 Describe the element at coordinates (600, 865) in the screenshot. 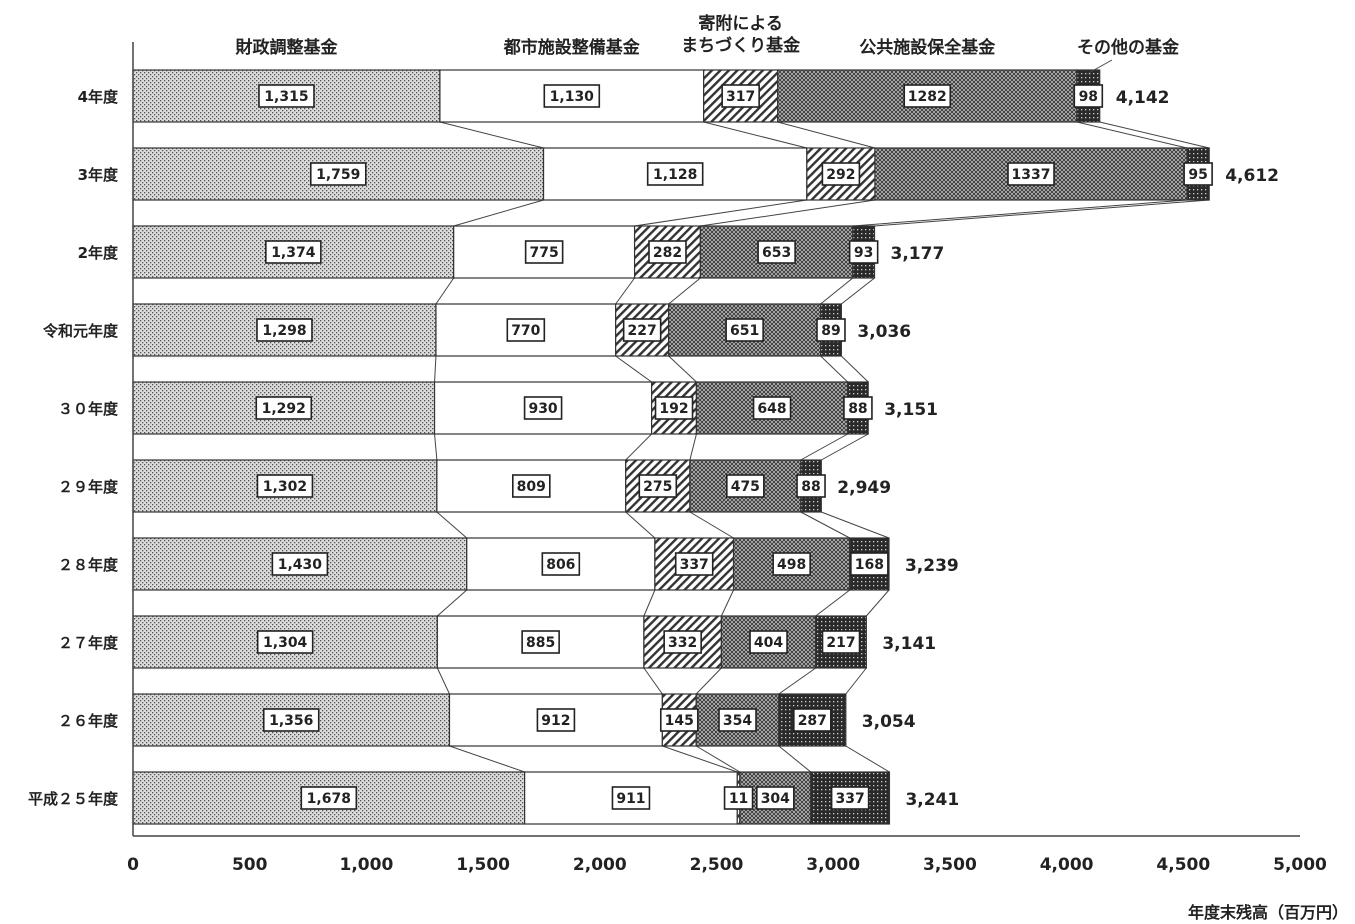

I see `x-tick-label: 2,000` at that location.